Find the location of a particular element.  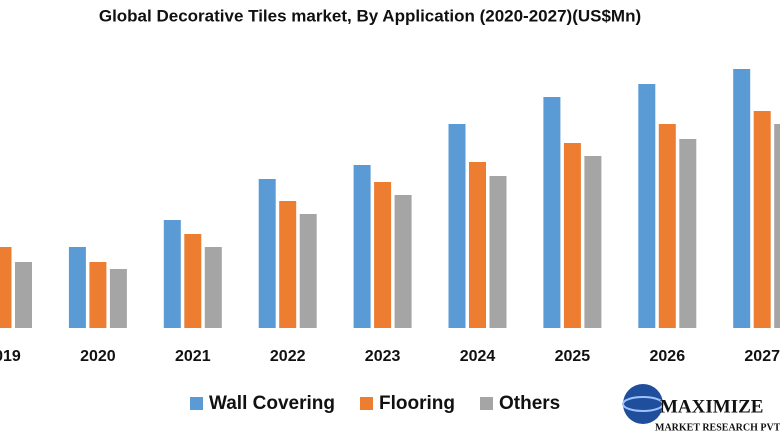

legend-label: Flooring is located at coordinates (417, 403).